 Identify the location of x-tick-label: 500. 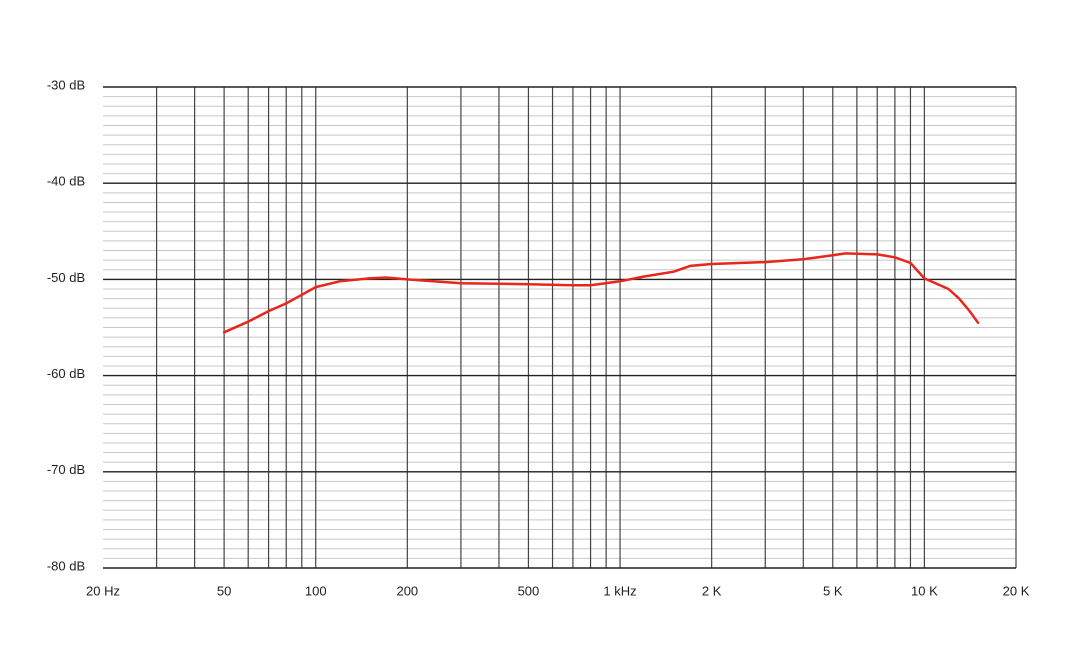
(529, 590).